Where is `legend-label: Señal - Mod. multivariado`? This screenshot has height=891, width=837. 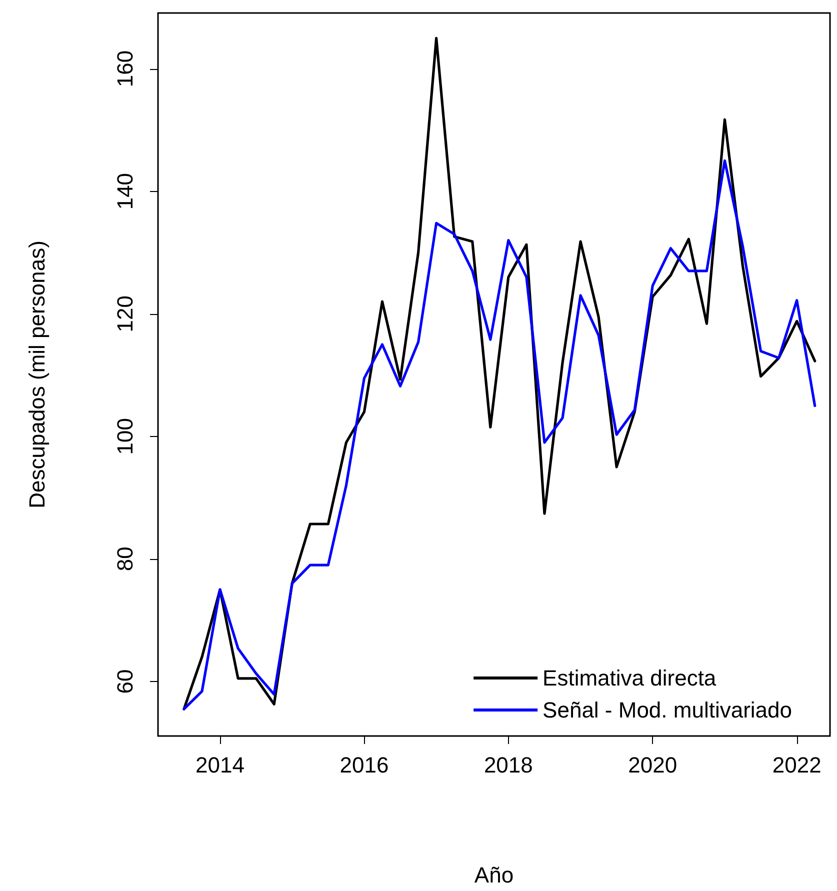
legend-label: Señal - Mod. multivariado is located at coordinates (667, 710).